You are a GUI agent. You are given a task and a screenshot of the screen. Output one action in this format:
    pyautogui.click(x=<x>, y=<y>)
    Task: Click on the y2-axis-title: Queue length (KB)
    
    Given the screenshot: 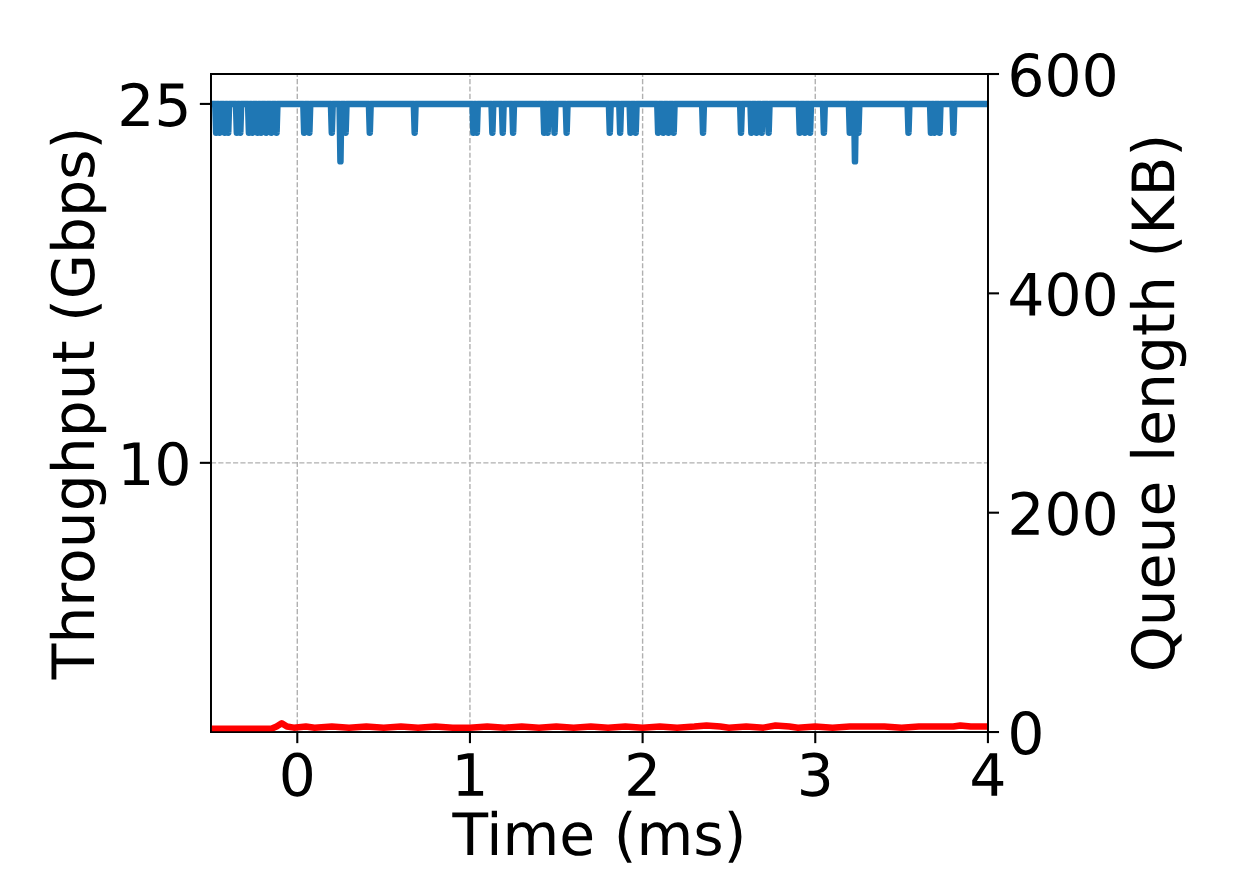 What is the action you would take?
    pyautogui.click(x=1158, y=403)
    